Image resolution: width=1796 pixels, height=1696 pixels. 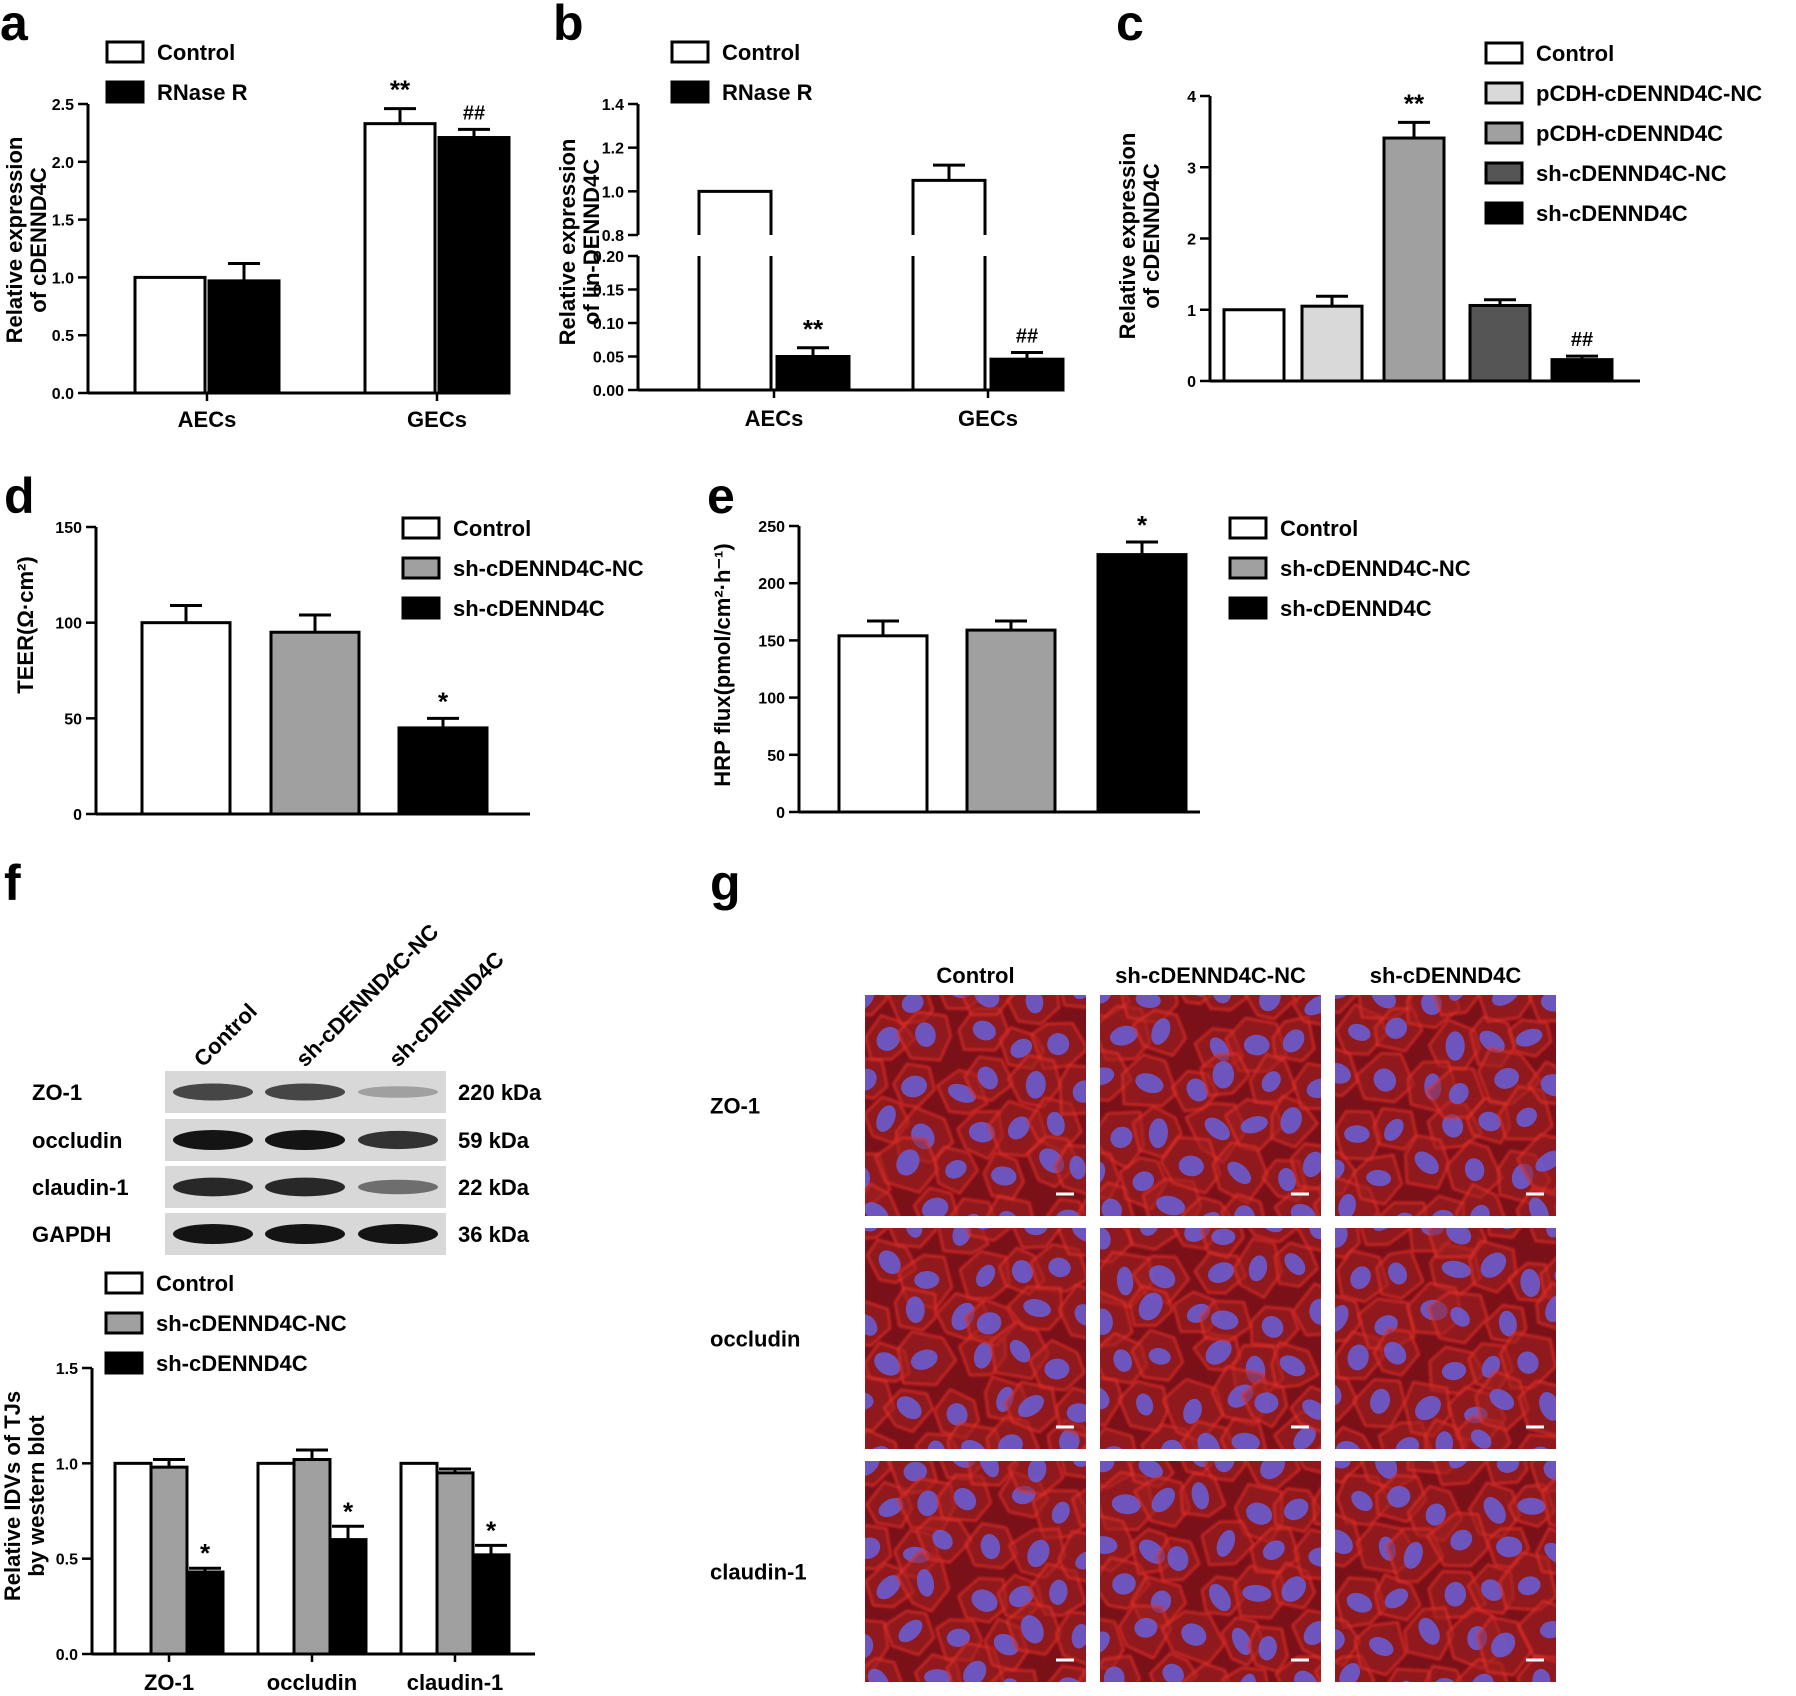 I want to click on bar-rnase-r-gecs, so click(x=474, y=265).